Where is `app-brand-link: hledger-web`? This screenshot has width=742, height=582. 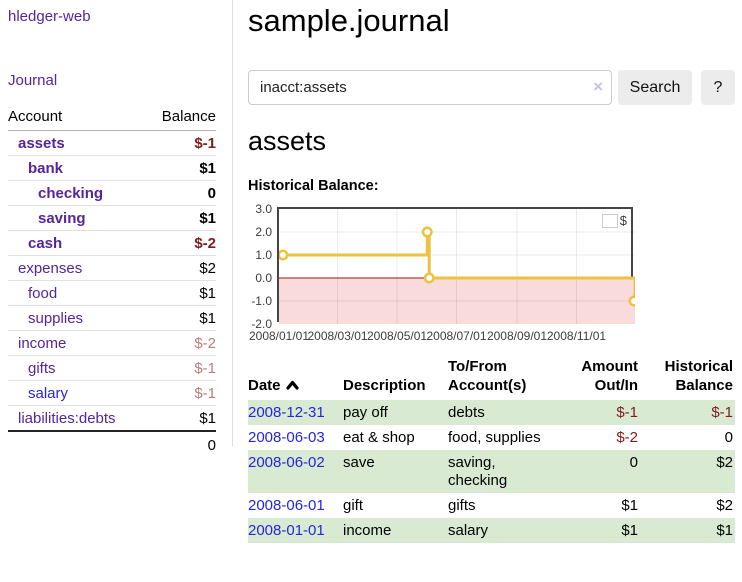
app-brand-link: hledger-web is located at coordinates (49, 16).